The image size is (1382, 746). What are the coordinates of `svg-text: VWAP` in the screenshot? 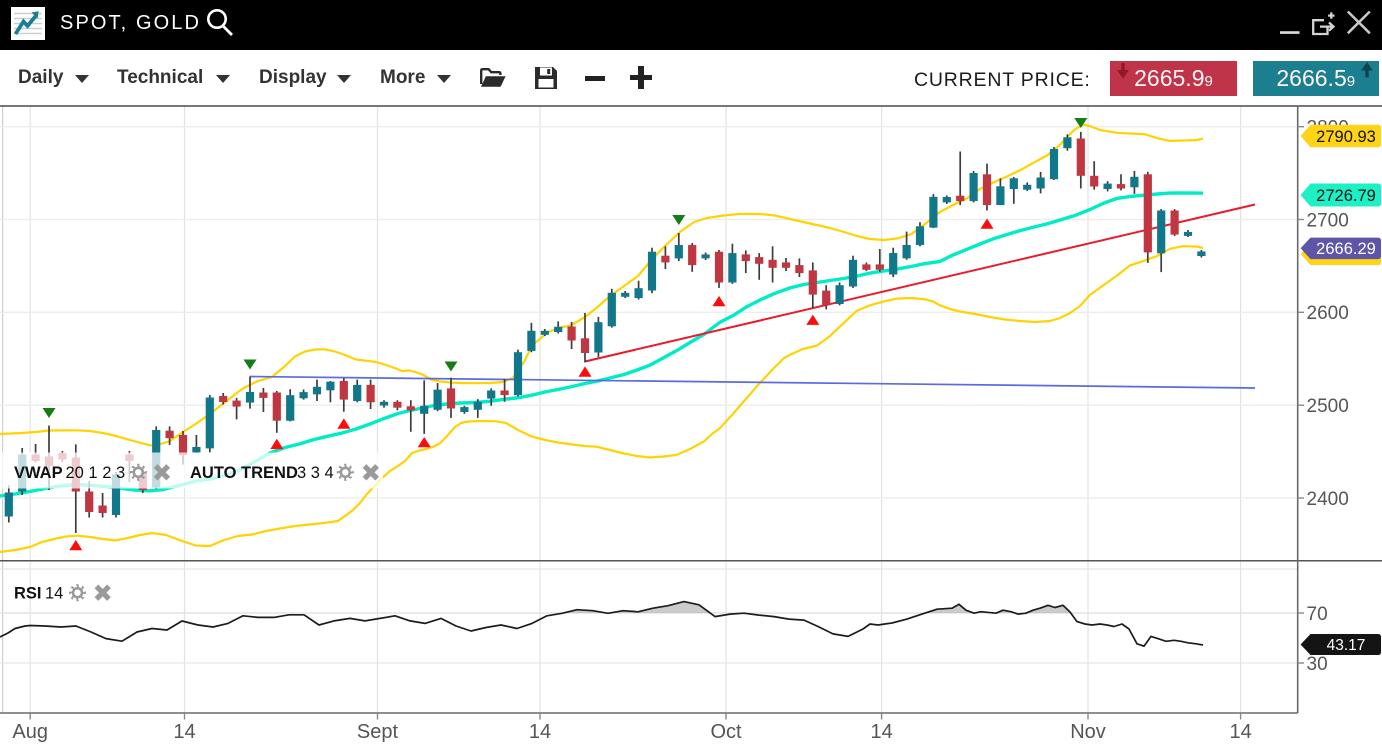 It's located at (38, 473).